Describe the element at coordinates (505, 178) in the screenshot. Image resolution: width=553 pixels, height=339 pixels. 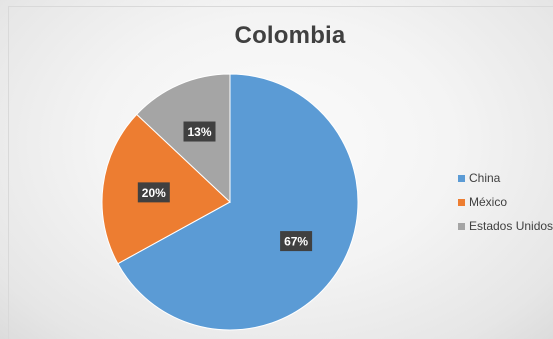
I see `legend-item-china: China` at that location.